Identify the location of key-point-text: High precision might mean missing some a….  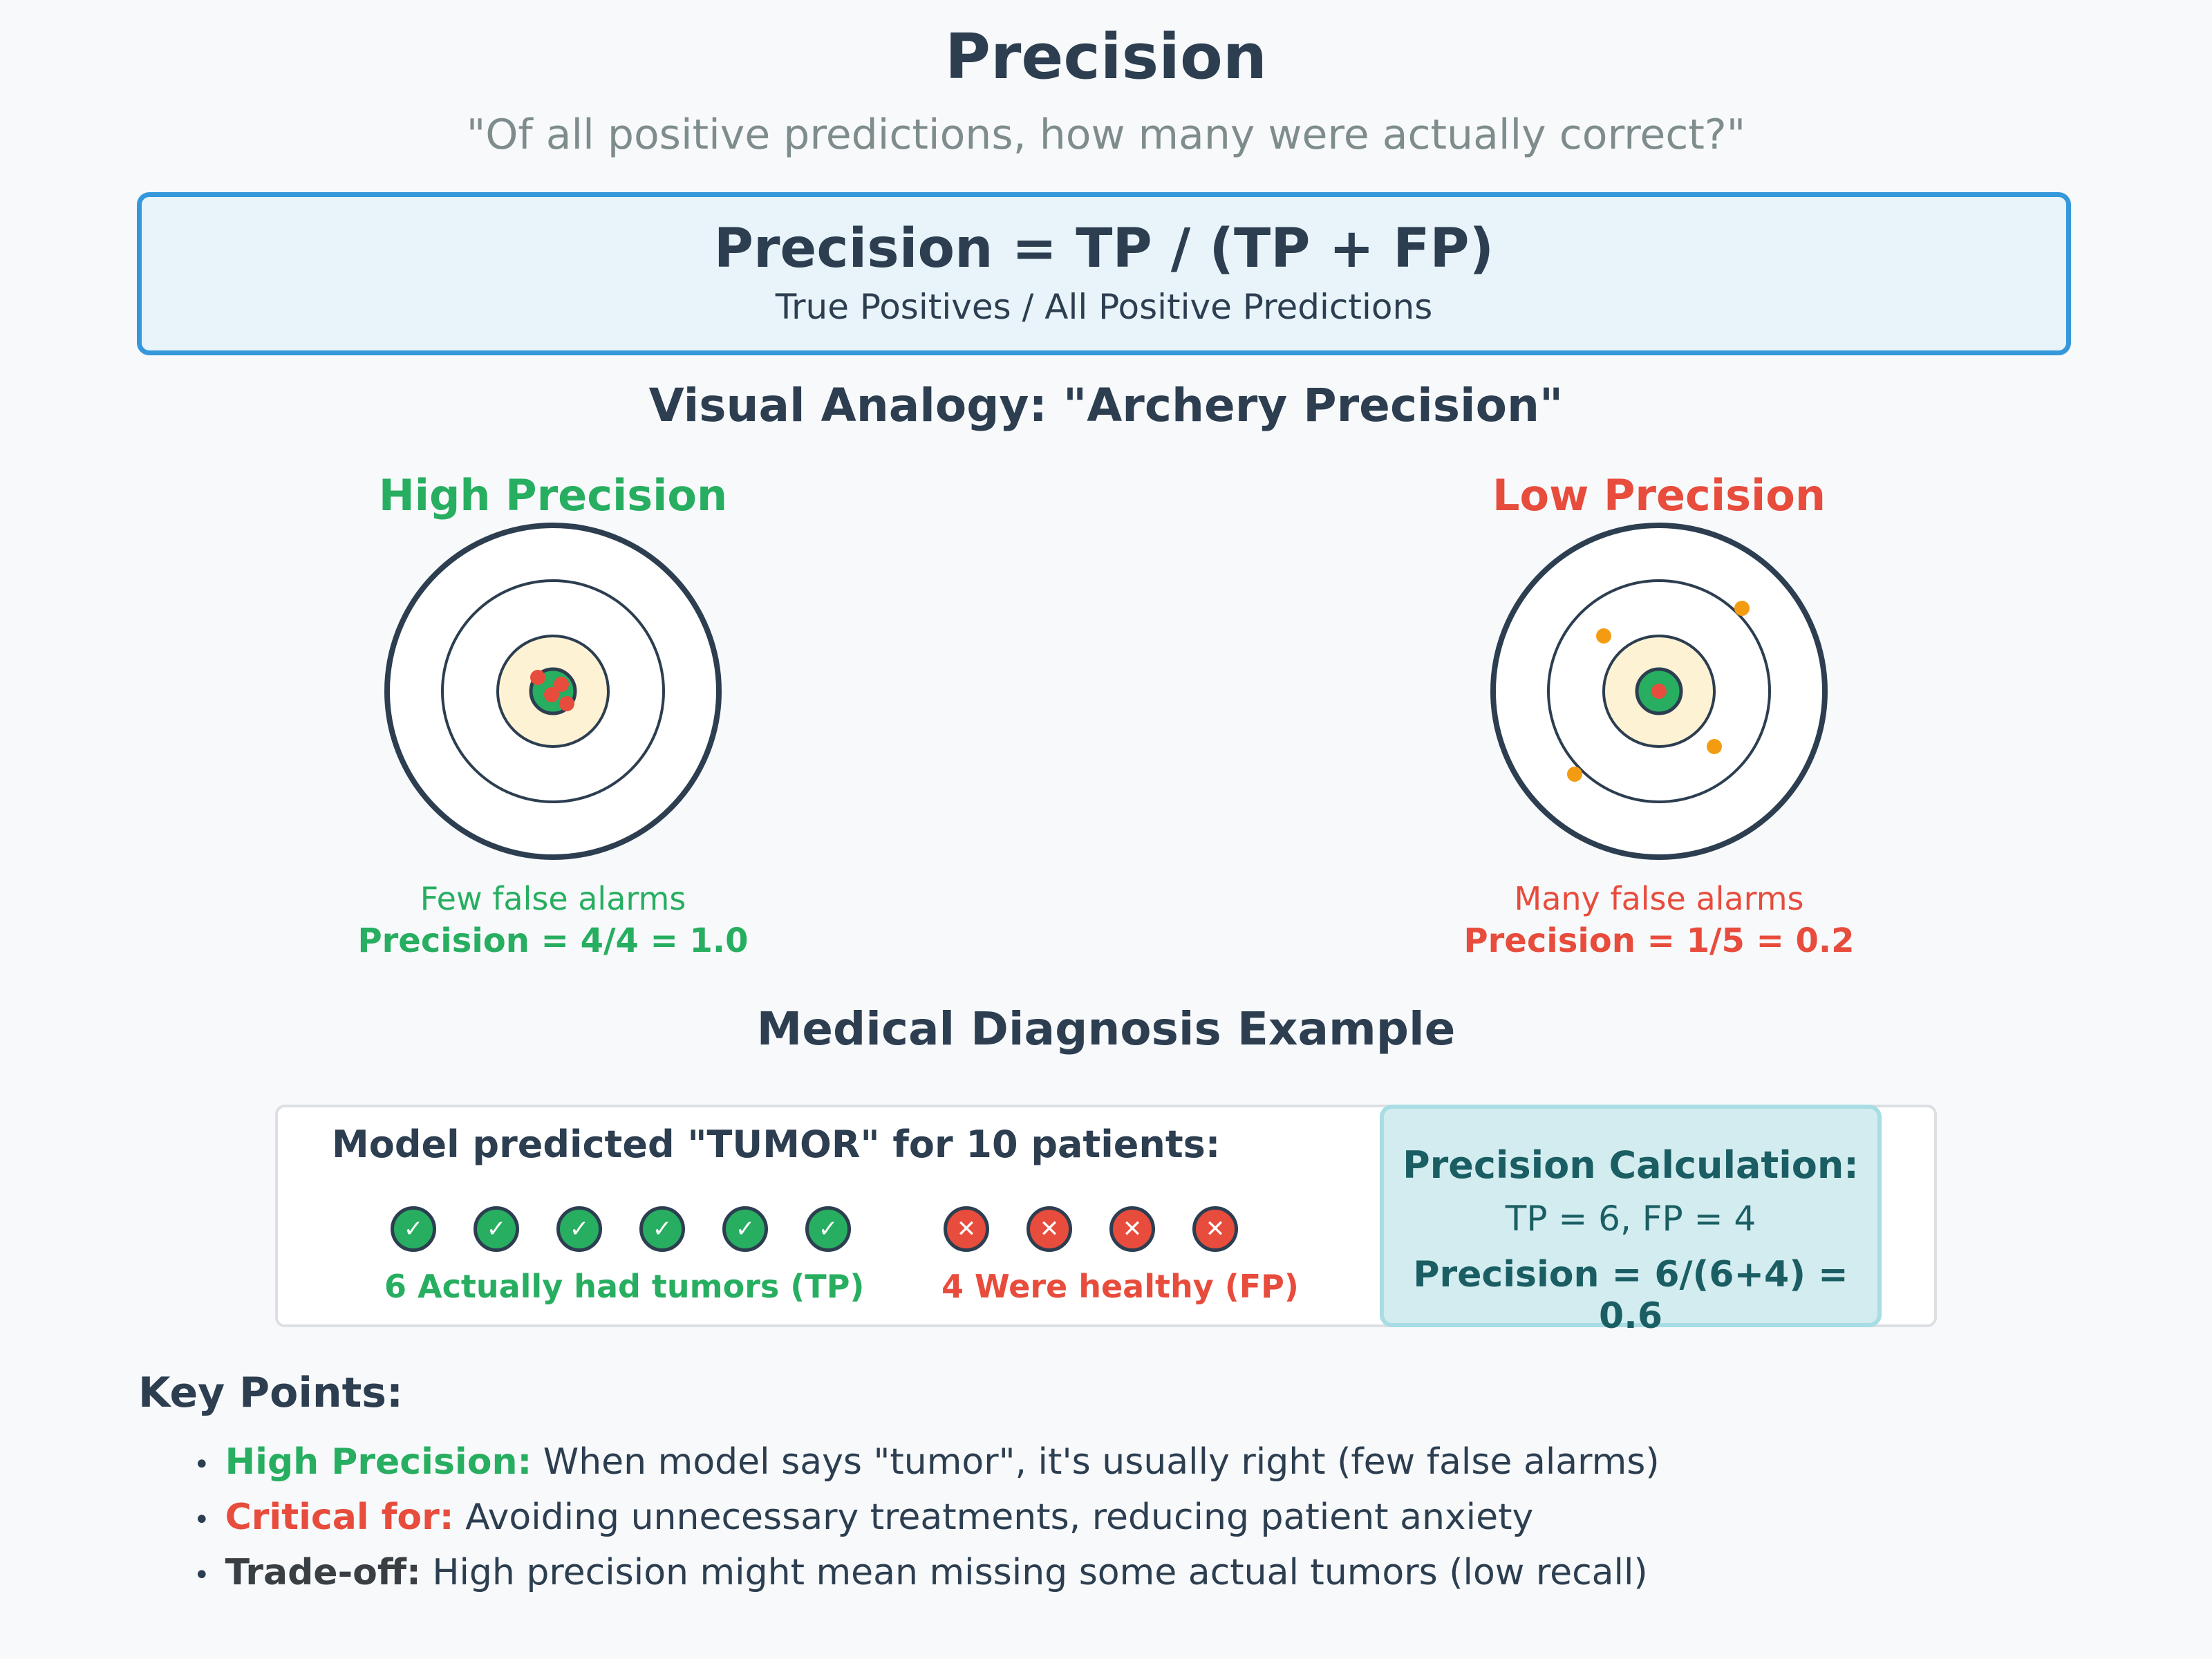
(1034, 1572).